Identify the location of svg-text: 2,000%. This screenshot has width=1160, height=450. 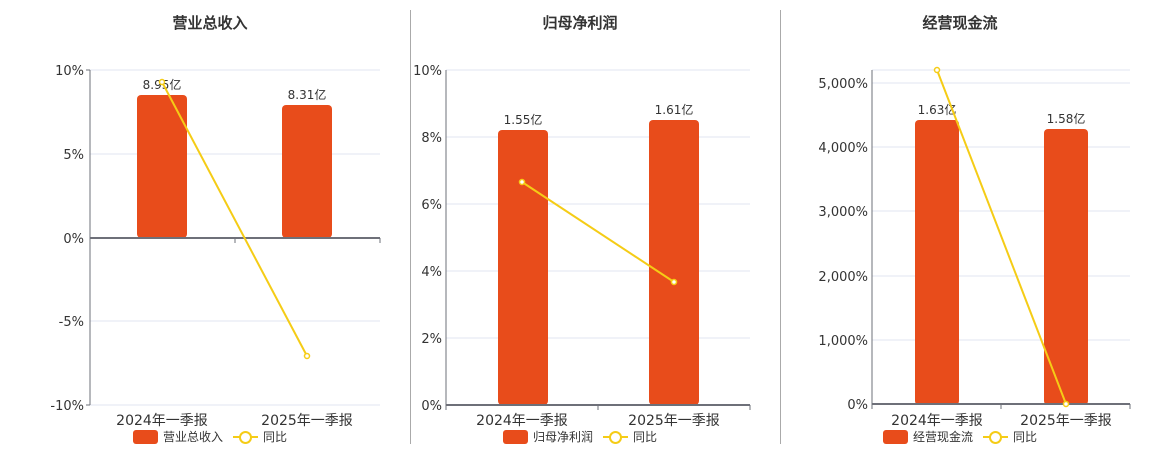
(843, 277).